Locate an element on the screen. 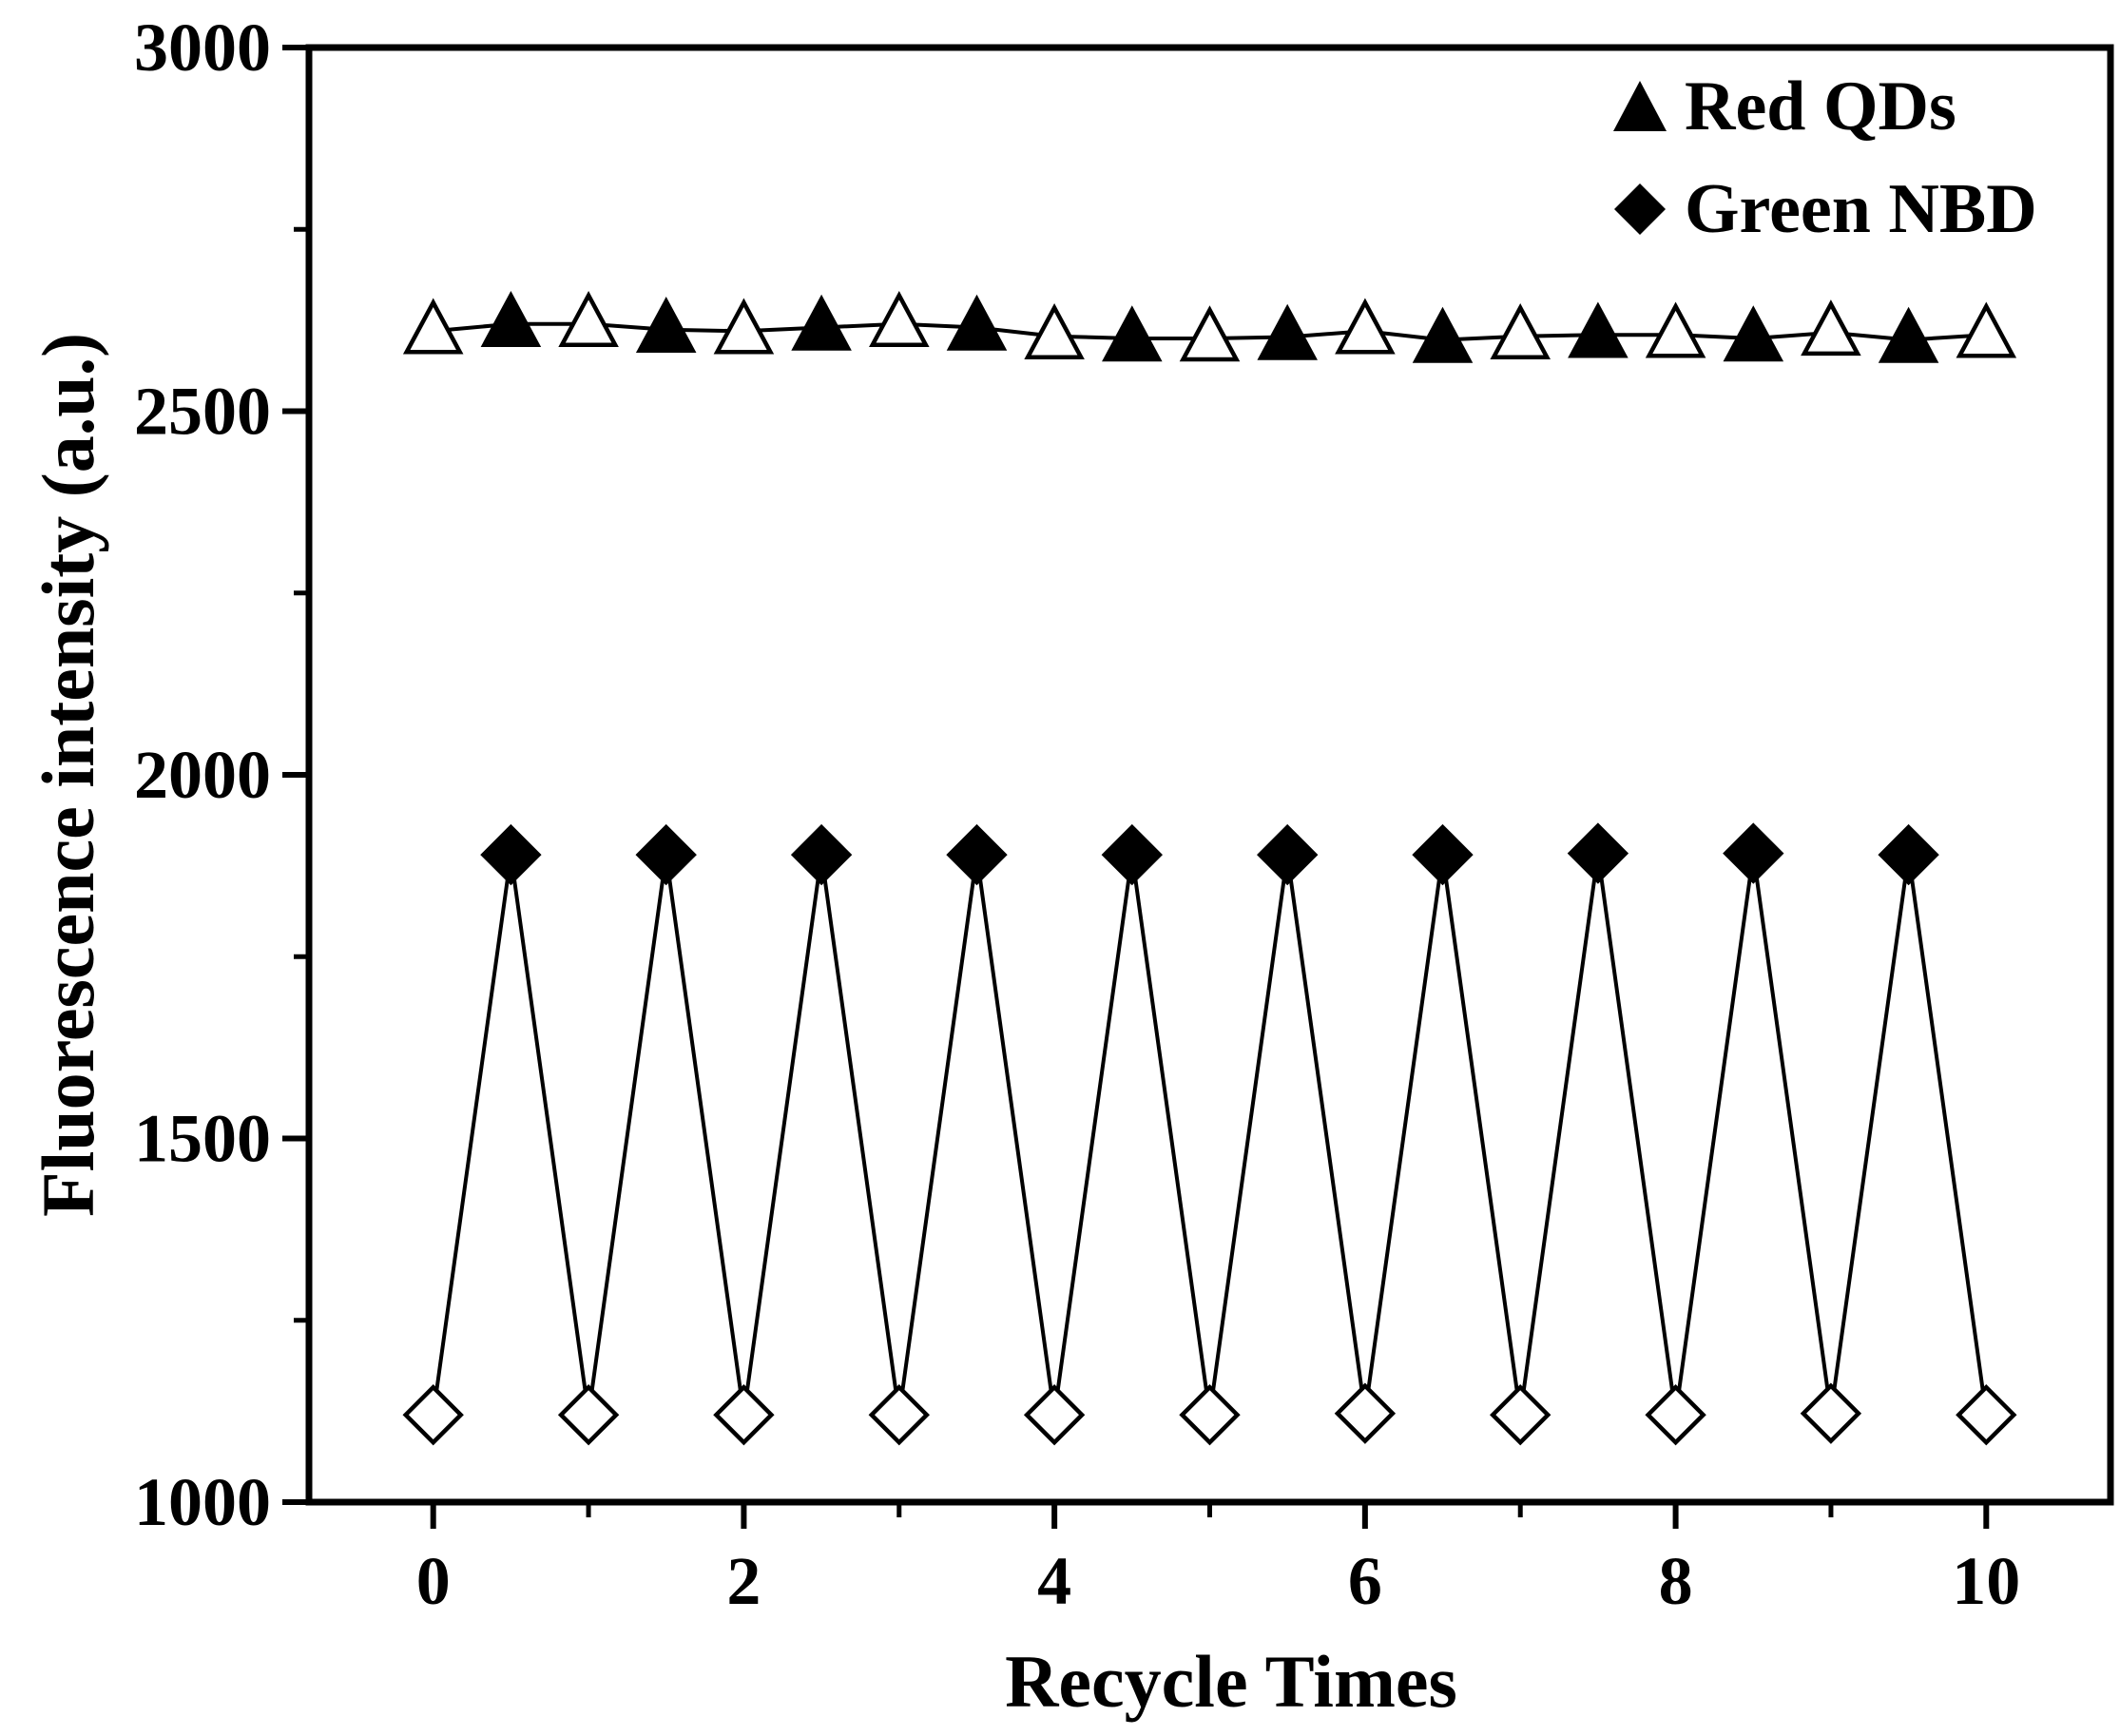 This screenshot has height=1736, width=2120. y-tick-label: 1000 is located at coordinates (202, 1502).